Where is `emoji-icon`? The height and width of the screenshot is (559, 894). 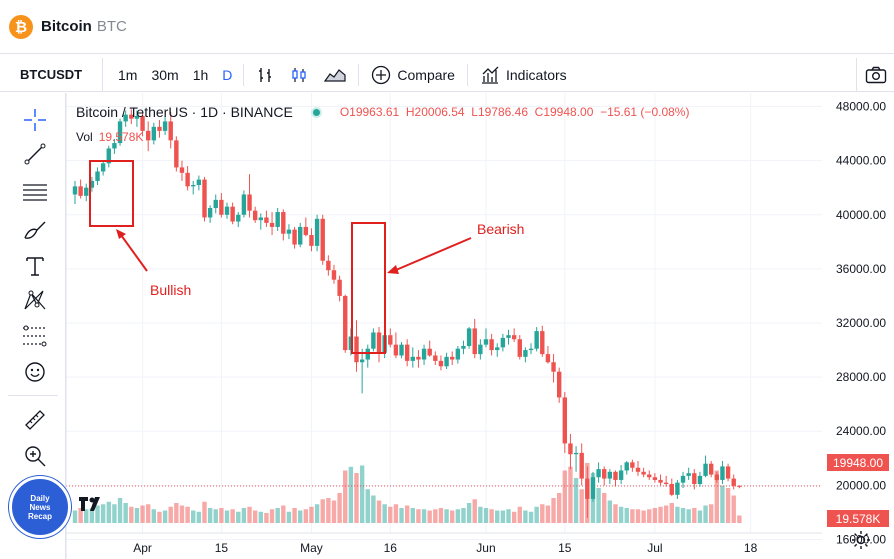 emoji-icon is located at coordinates (35, 372).